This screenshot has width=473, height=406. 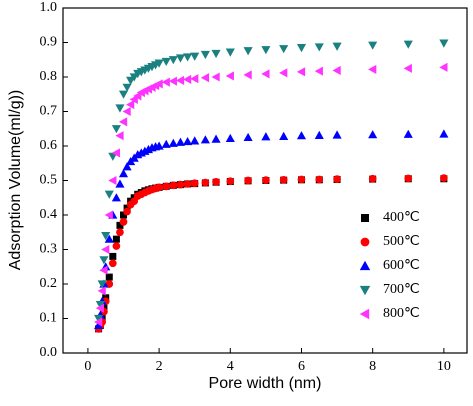 What do you see at coordinates (372, 366) in the screenshot?
I see `x-tick-label: 8` at bounding box center [372, 366].